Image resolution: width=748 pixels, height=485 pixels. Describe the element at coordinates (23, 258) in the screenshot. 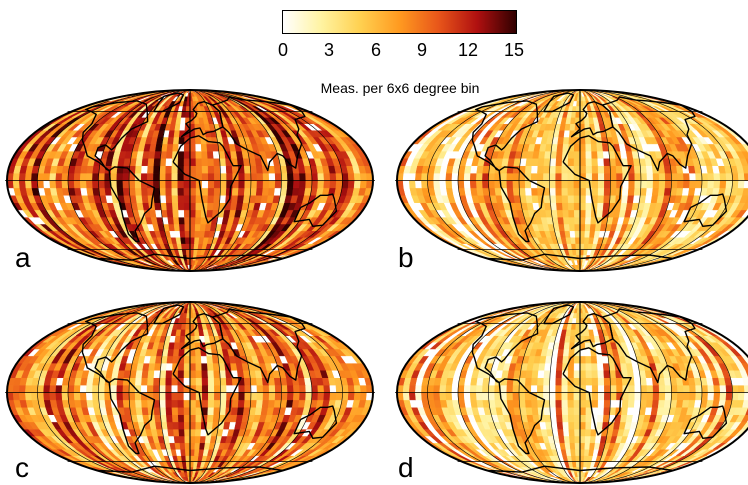

I see `panel-label: a` at that location.